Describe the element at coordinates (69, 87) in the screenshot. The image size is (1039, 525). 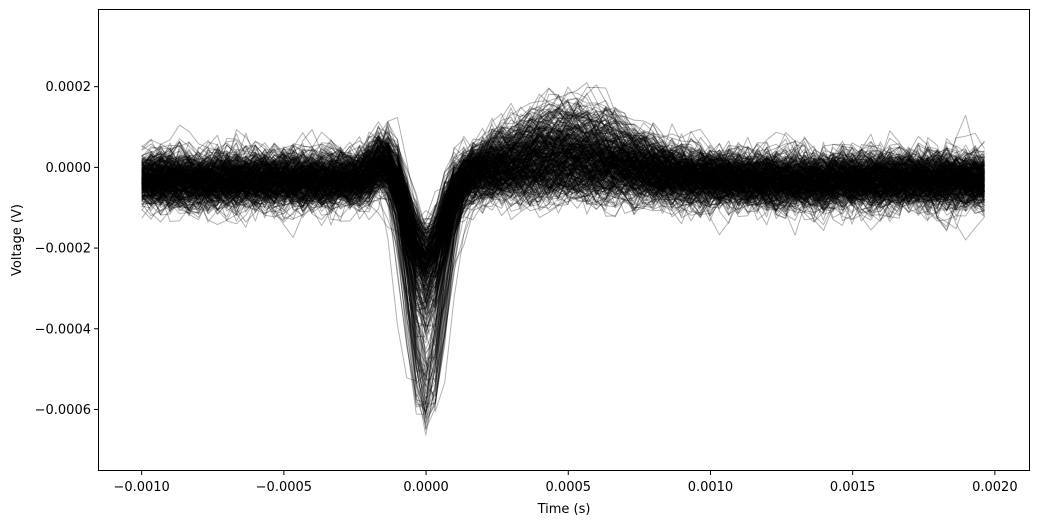
I see `y-tick-label: 0.0002` at that location.